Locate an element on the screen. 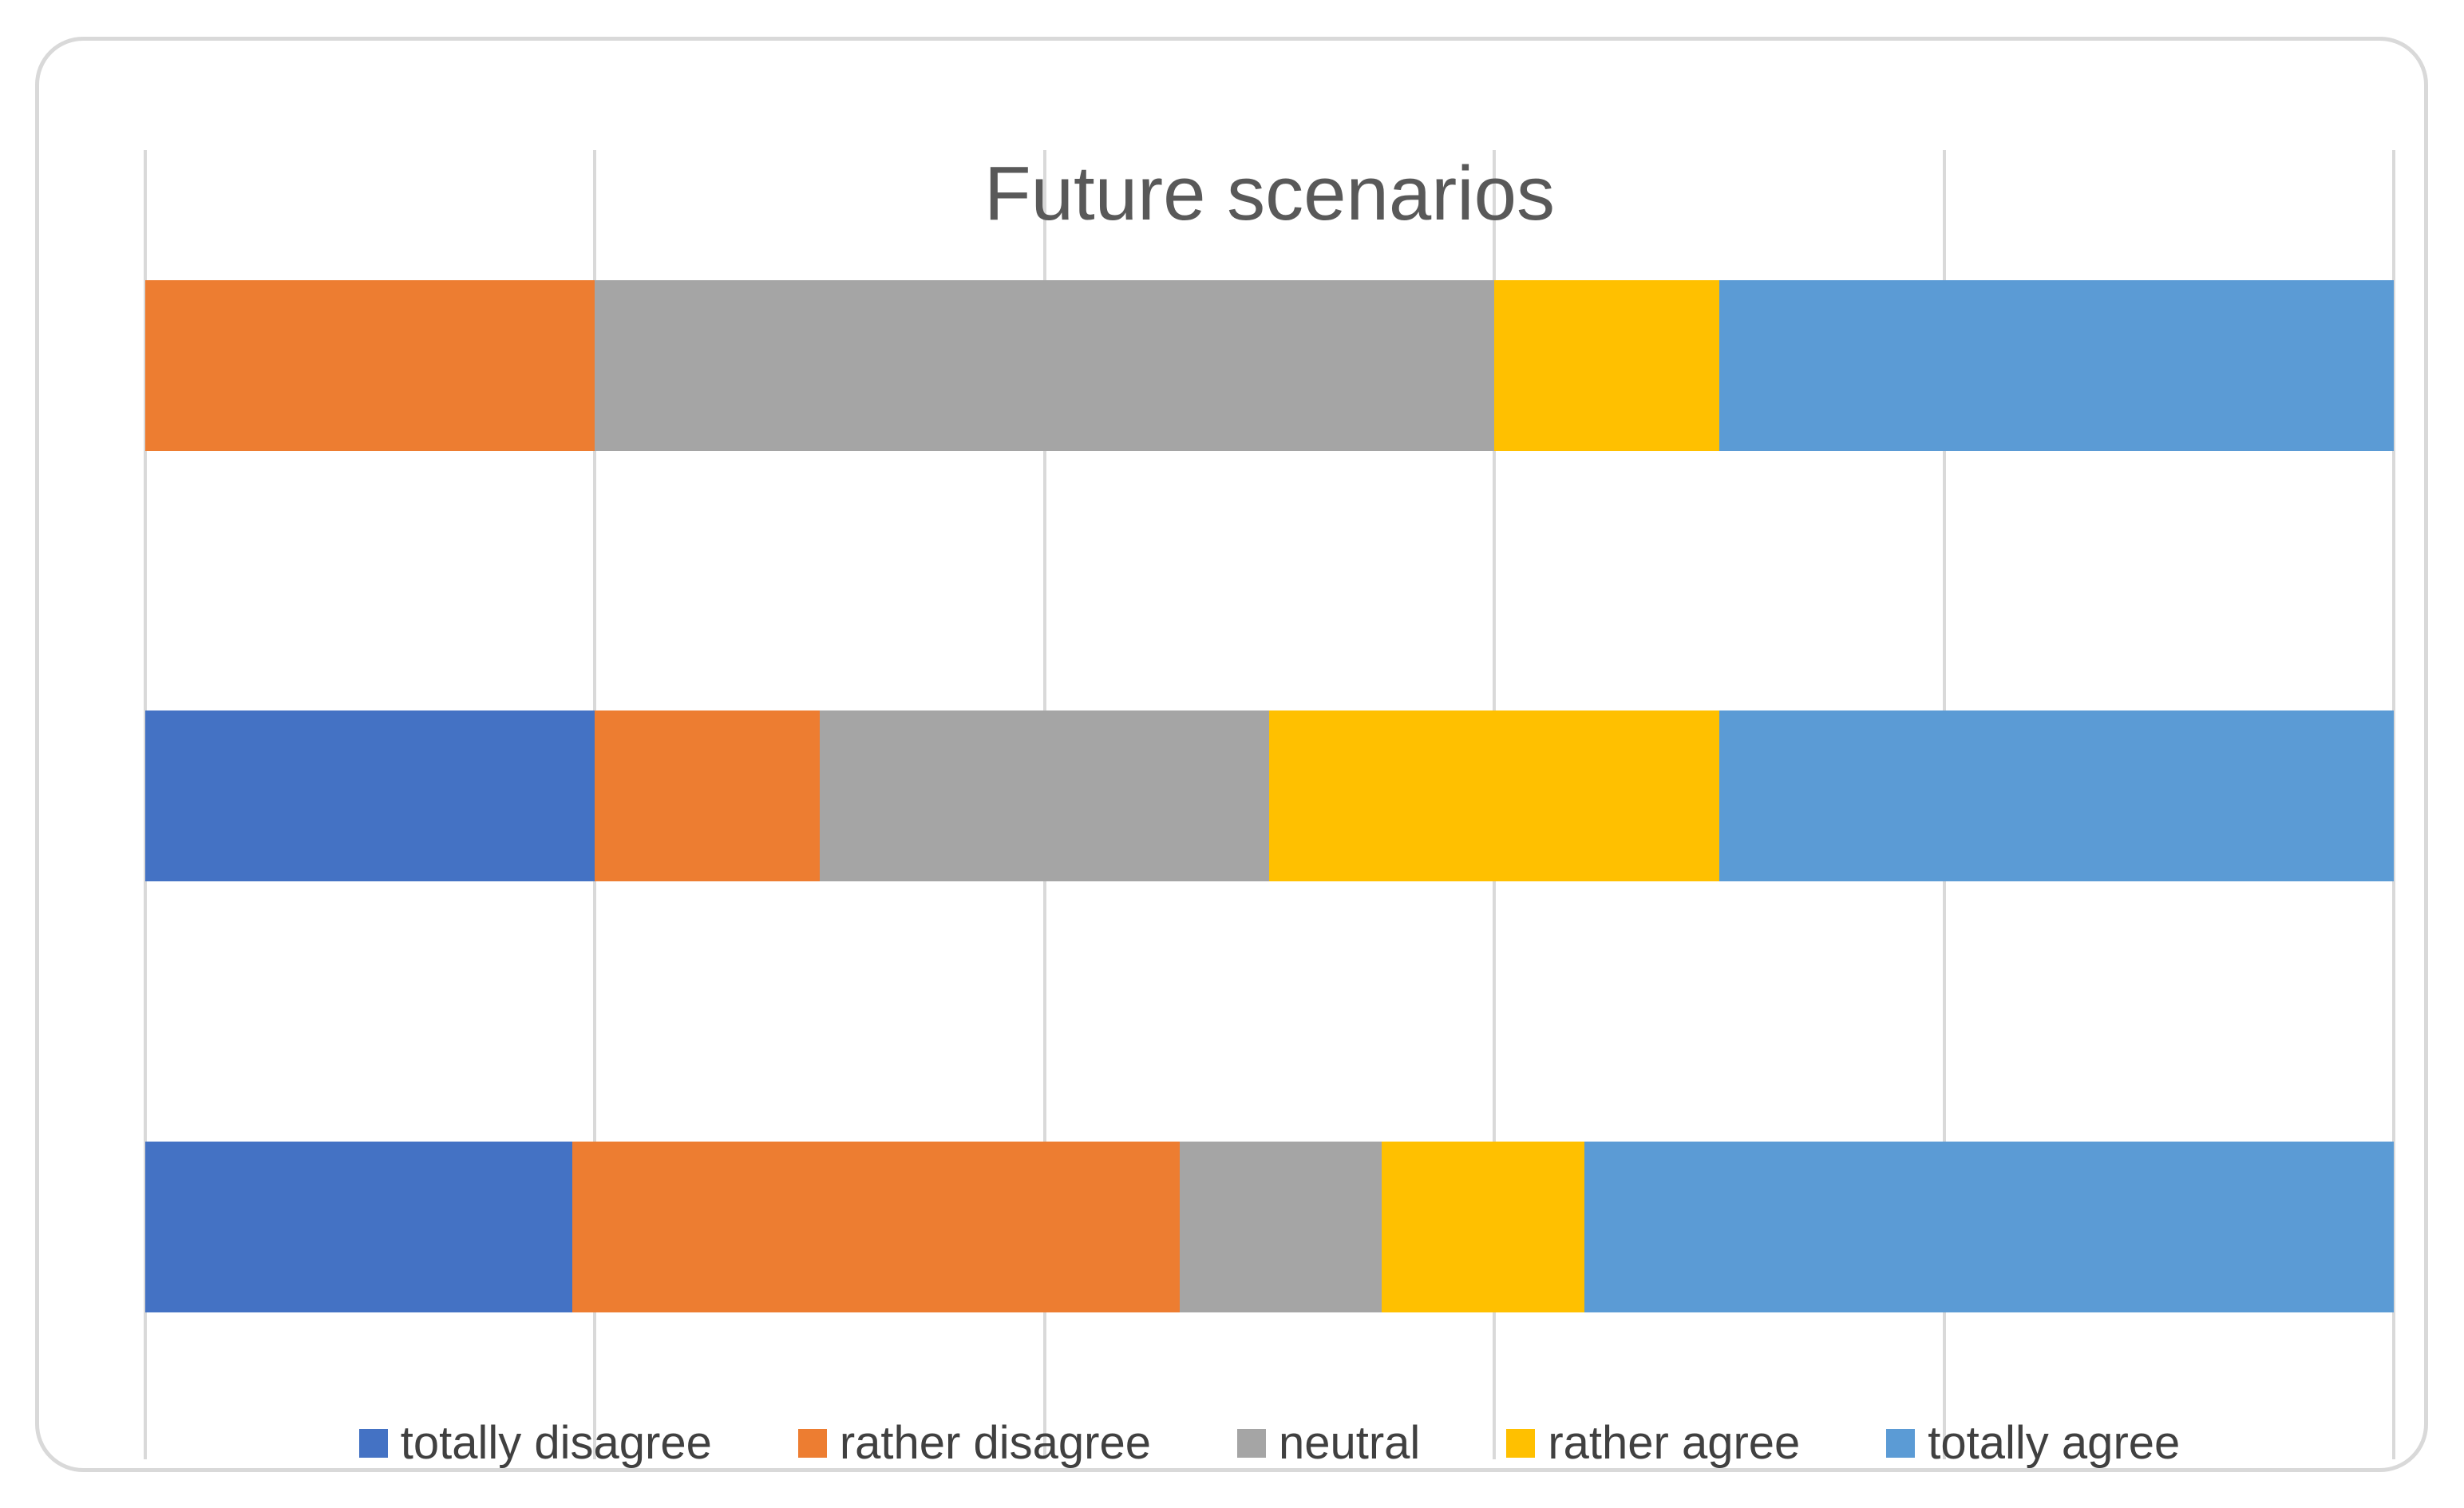 The width and height of the screenshot is (2464, 1508). chart-title: Future scenarios is located at coordinates (1270, 193).